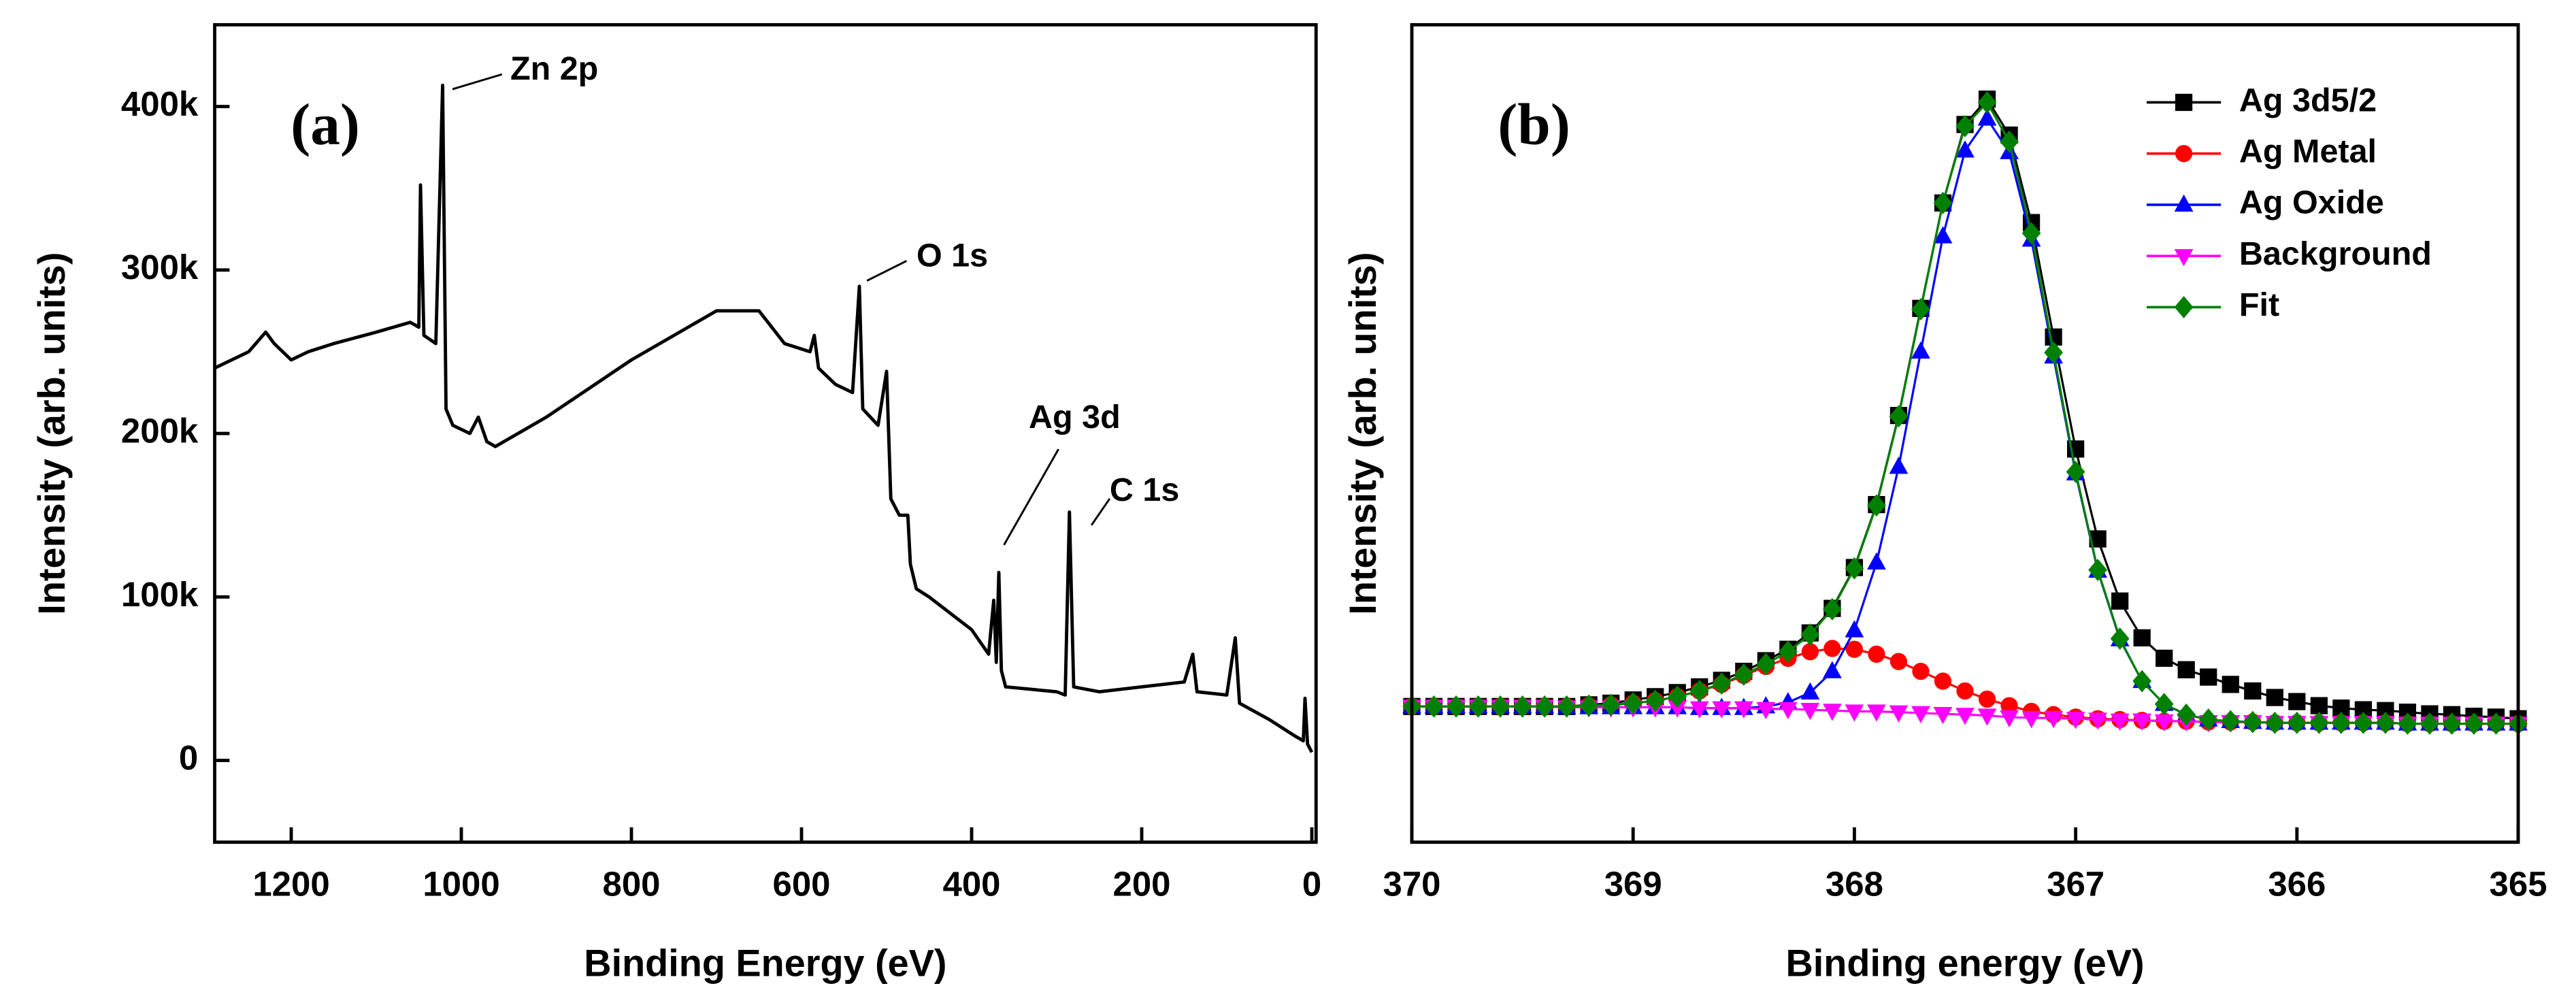 This screenshot has height=1005, width=2576. What do you see at coordinates (160, 431) in the screenshot?
I see `y-tick-label: 200k` at bounding box center [160, 431].